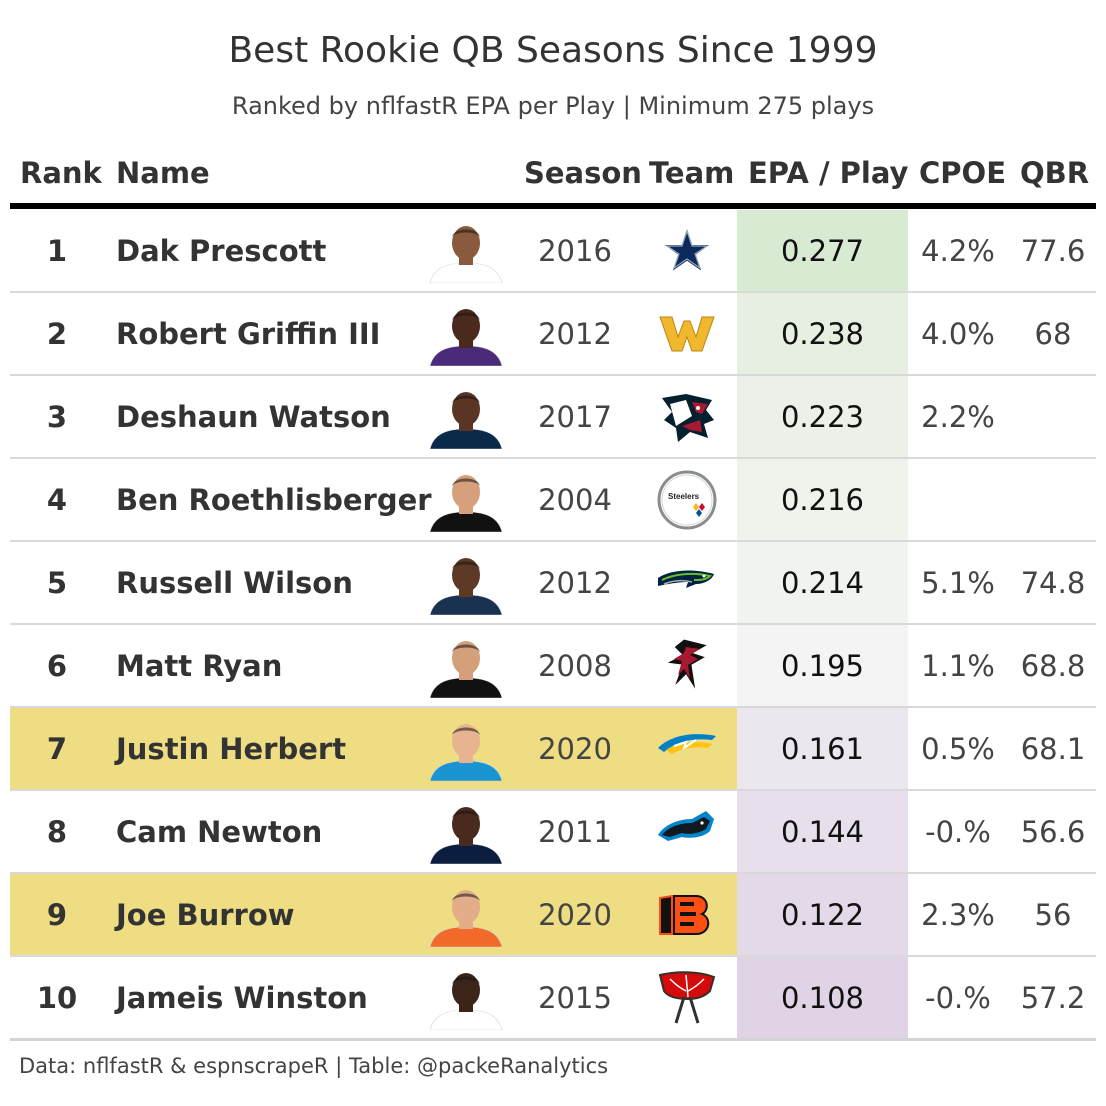  I want to click on table-row: 9 Joe Burrow 2020 0.122 2.3% 56, so click(553, 915).